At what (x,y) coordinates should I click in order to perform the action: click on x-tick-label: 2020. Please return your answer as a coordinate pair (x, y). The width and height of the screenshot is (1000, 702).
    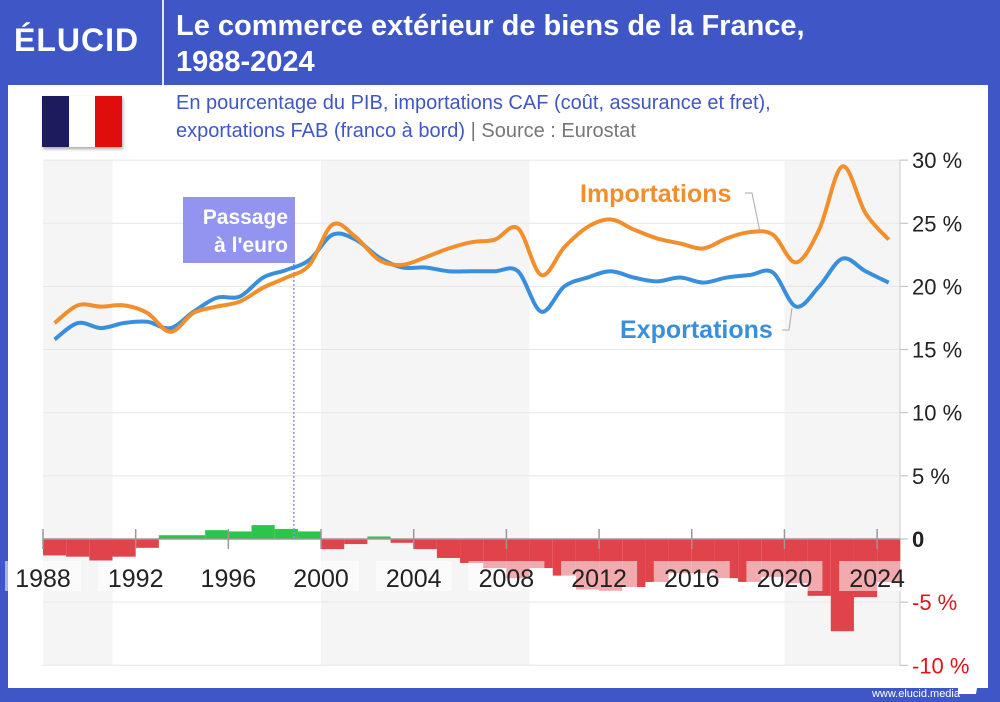
    Looking at the image, I should click on (785, 579).